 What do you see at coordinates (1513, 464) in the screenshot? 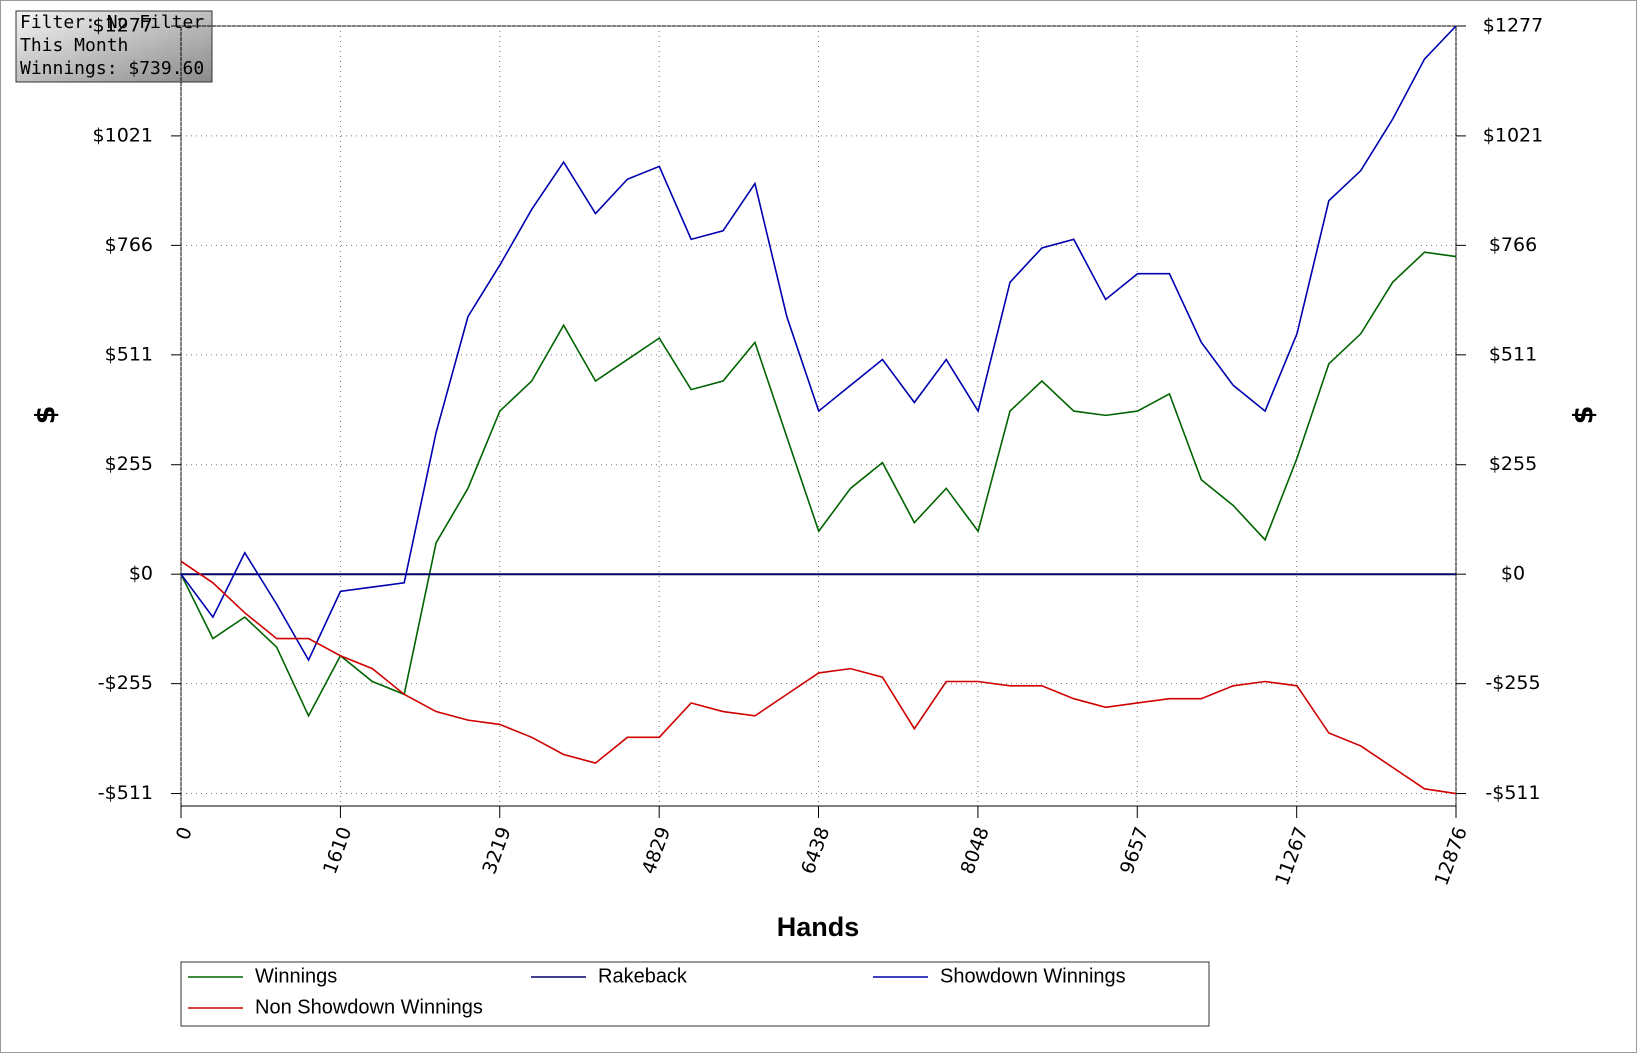
I see `y2-tick-label: $255` at bounding box center [1513, 464].